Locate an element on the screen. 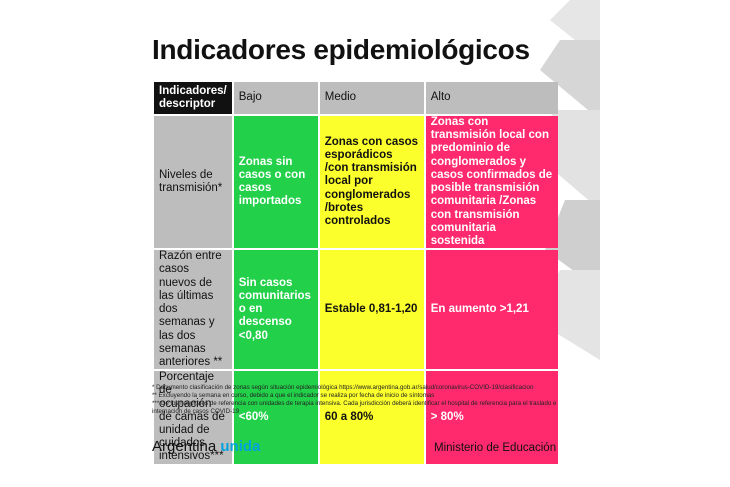  cell-medio-ratio: Estable 0,81-1,20 is located at coordinates (371, 310).